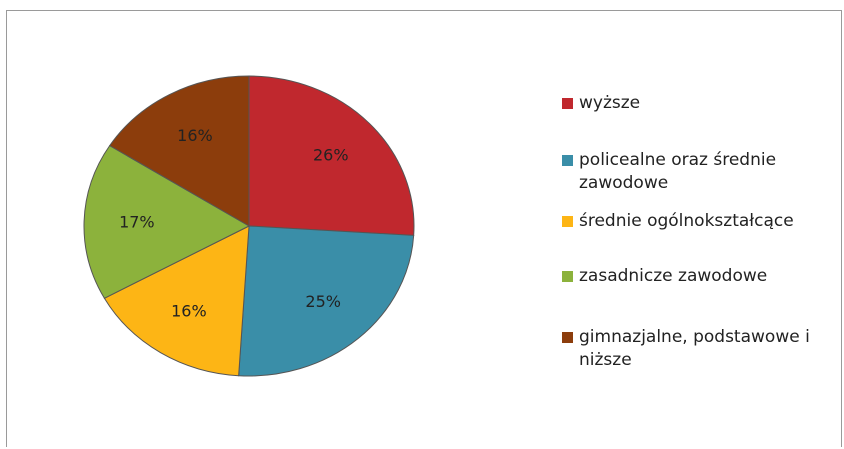 The image size is (844, 449). Describe the element at coordinates (610, 103) in the screenshot. I see `legend-label: wyższe` at that location.